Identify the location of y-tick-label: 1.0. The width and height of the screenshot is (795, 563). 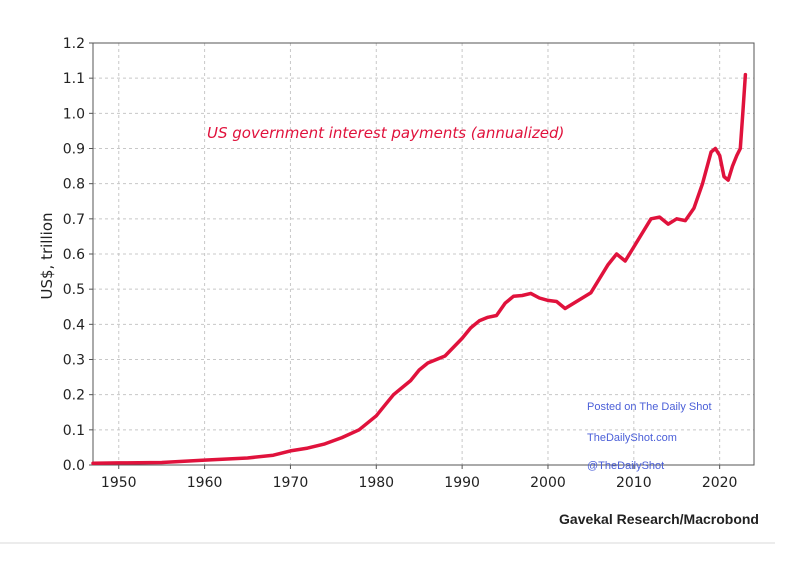
(74, 114).